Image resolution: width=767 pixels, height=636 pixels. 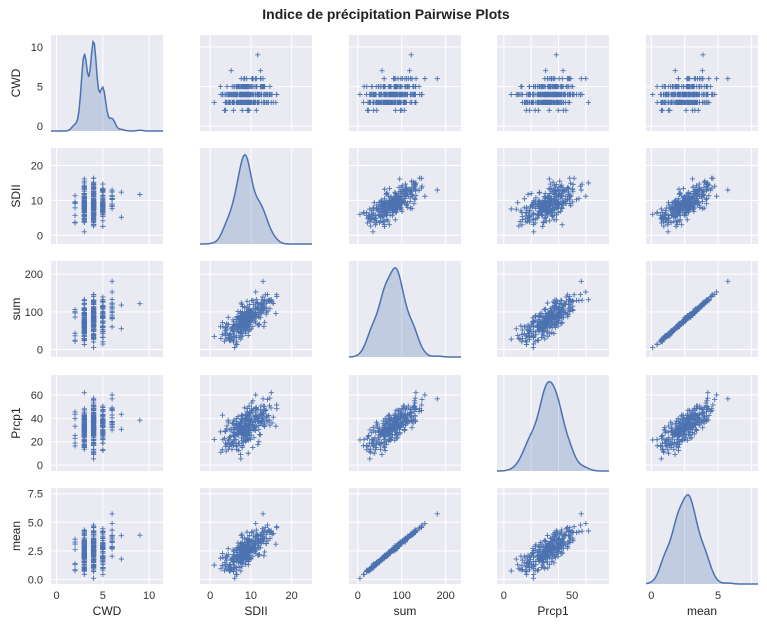 I want to click on panel-Prcp1-vs-CWD, so click(x=107, y=423).